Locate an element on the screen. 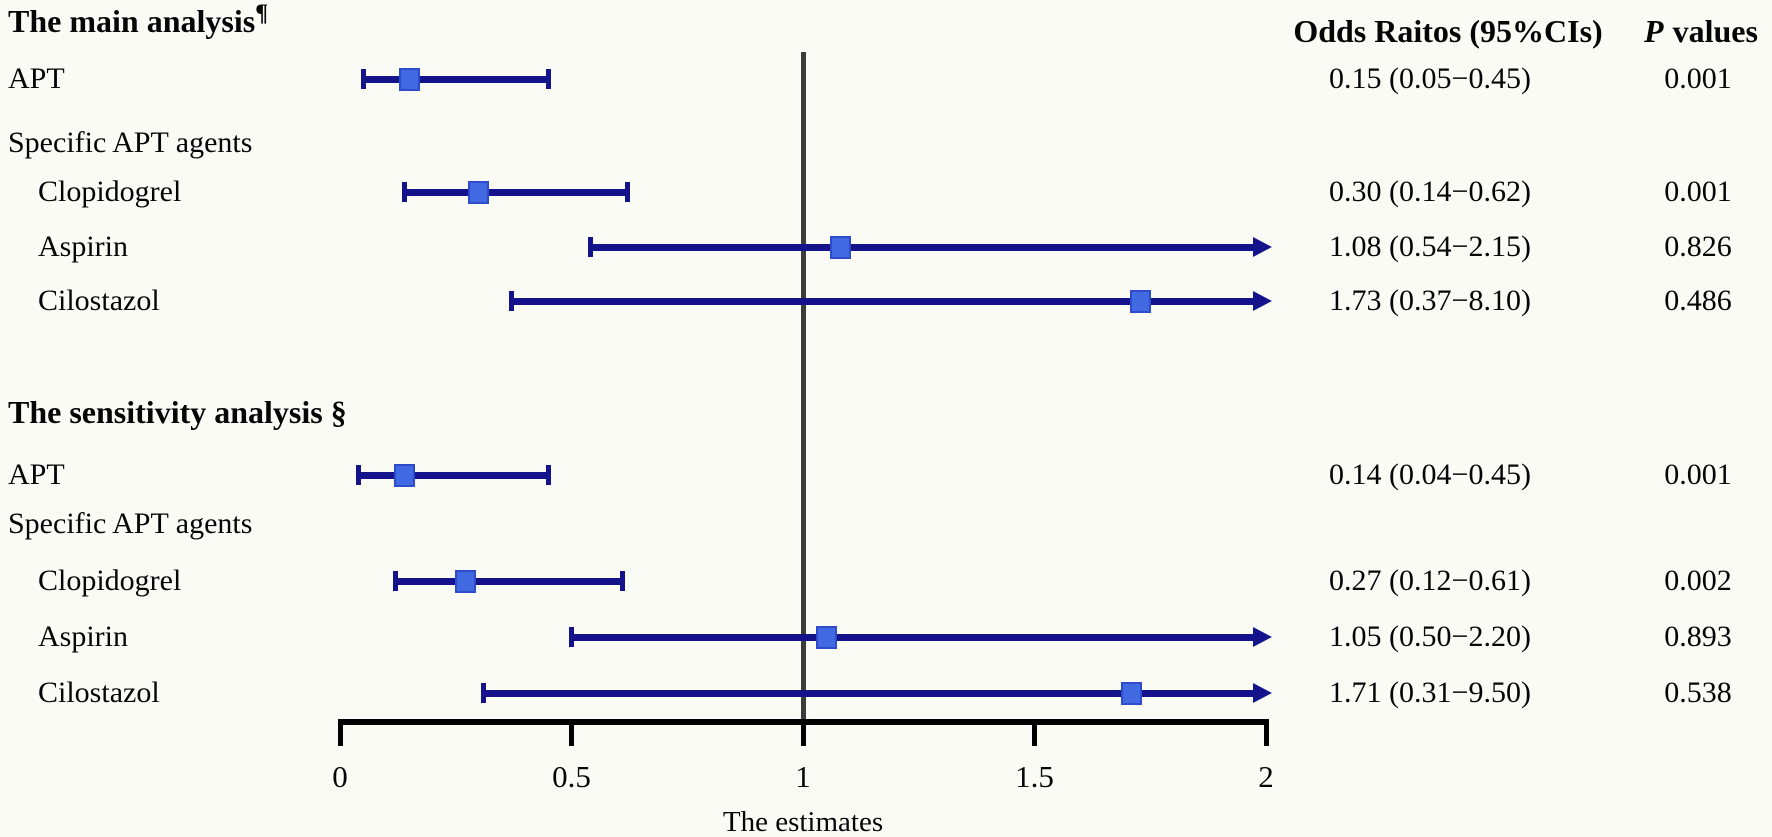  p-header-rest: values is located at coordinates (1715, 31).